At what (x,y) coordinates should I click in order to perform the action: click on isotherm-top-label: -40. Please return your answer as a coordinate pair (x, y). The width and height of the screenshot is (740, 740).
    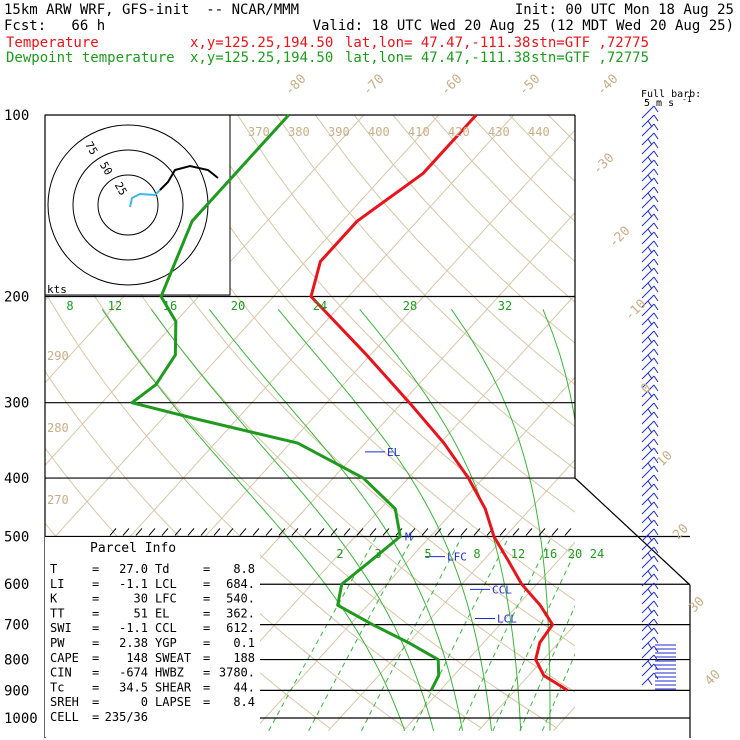
    Looking at the image, I should click on (607, 85).